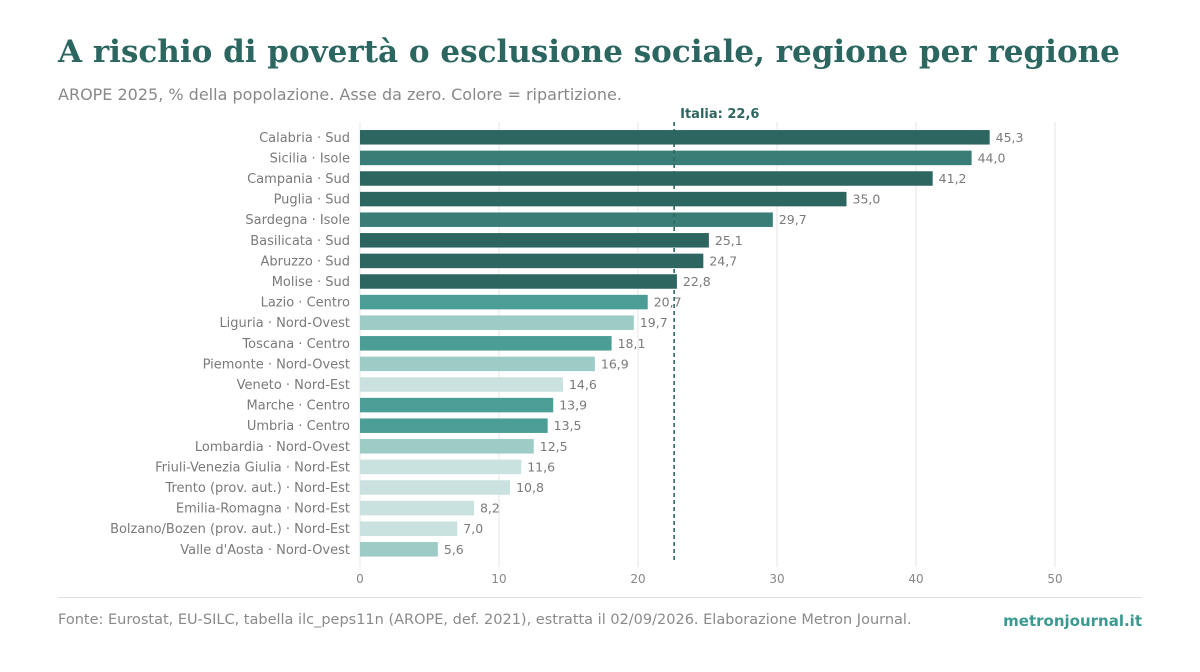  What do you see at coordinates (305, 303) in the screenshot?
I see `category-label: Lazio · Centro` at bounding box center [305, 303].